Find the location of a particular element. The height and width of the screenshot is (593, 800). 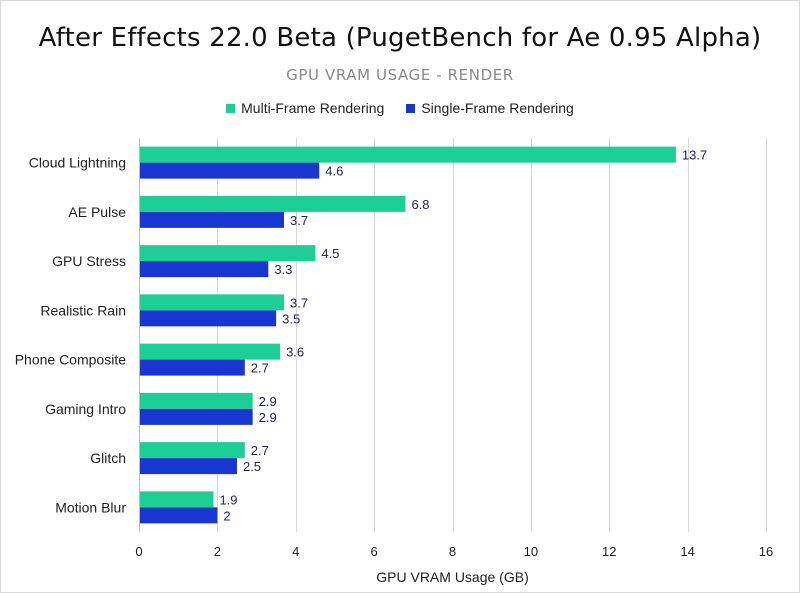

data-label-multi-frame-realistic-rain: 3.7 is located at coordinates (299, 302).